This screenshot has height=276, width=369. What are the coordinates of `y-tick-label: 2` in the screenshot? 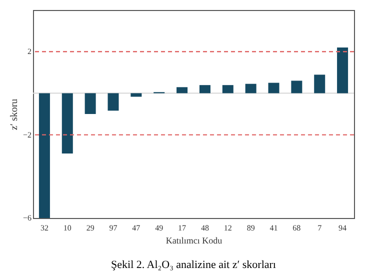 It's located at (30, 51).